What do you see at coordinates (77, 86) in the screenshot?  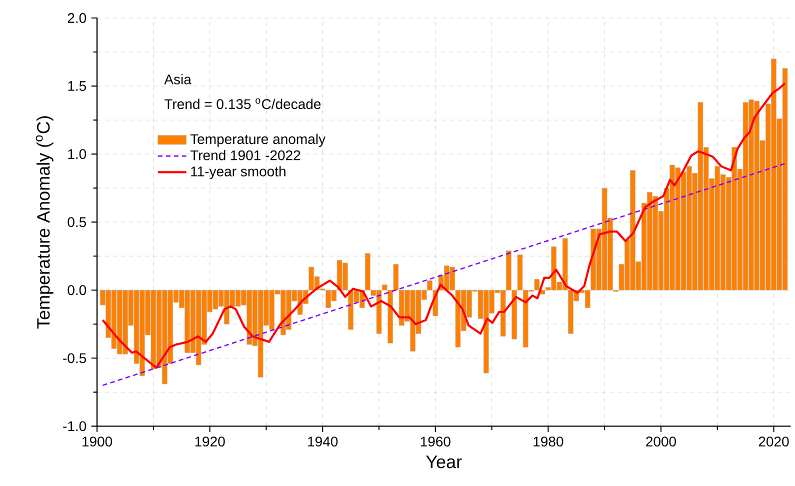 I see `y-tick-label: 1.5` at bounding box center [77, 86].